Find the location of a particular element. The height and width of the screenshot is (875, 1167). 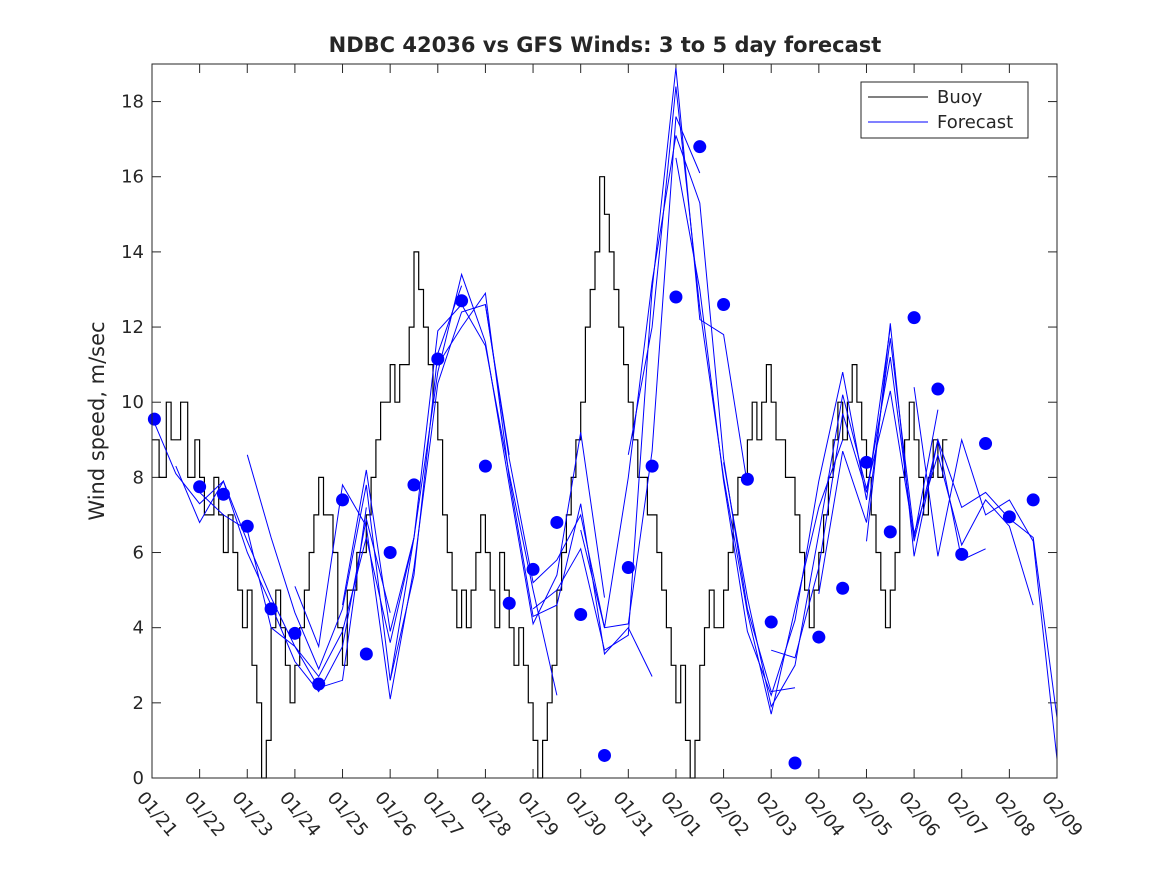

x-tick-label: 02/04 is located at coordinates (823, 814).